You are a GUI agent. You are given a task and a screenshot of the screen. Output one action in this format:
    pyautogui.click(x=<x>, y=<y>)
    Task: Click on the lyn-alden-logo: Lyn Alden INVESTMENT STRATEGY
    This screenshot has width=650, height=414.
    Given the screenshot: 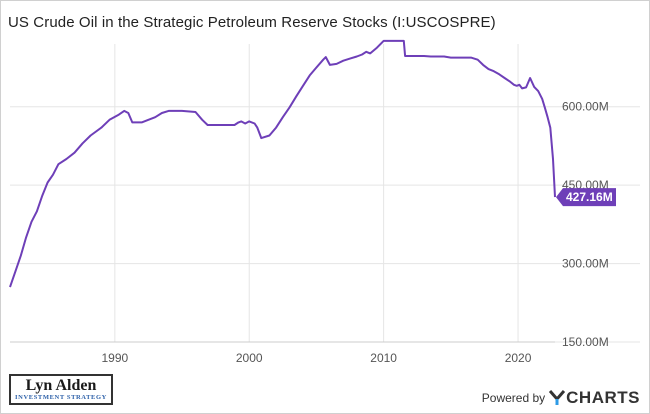 What is the action you would take?
    pyautogui.click(x=61, y=389)
    